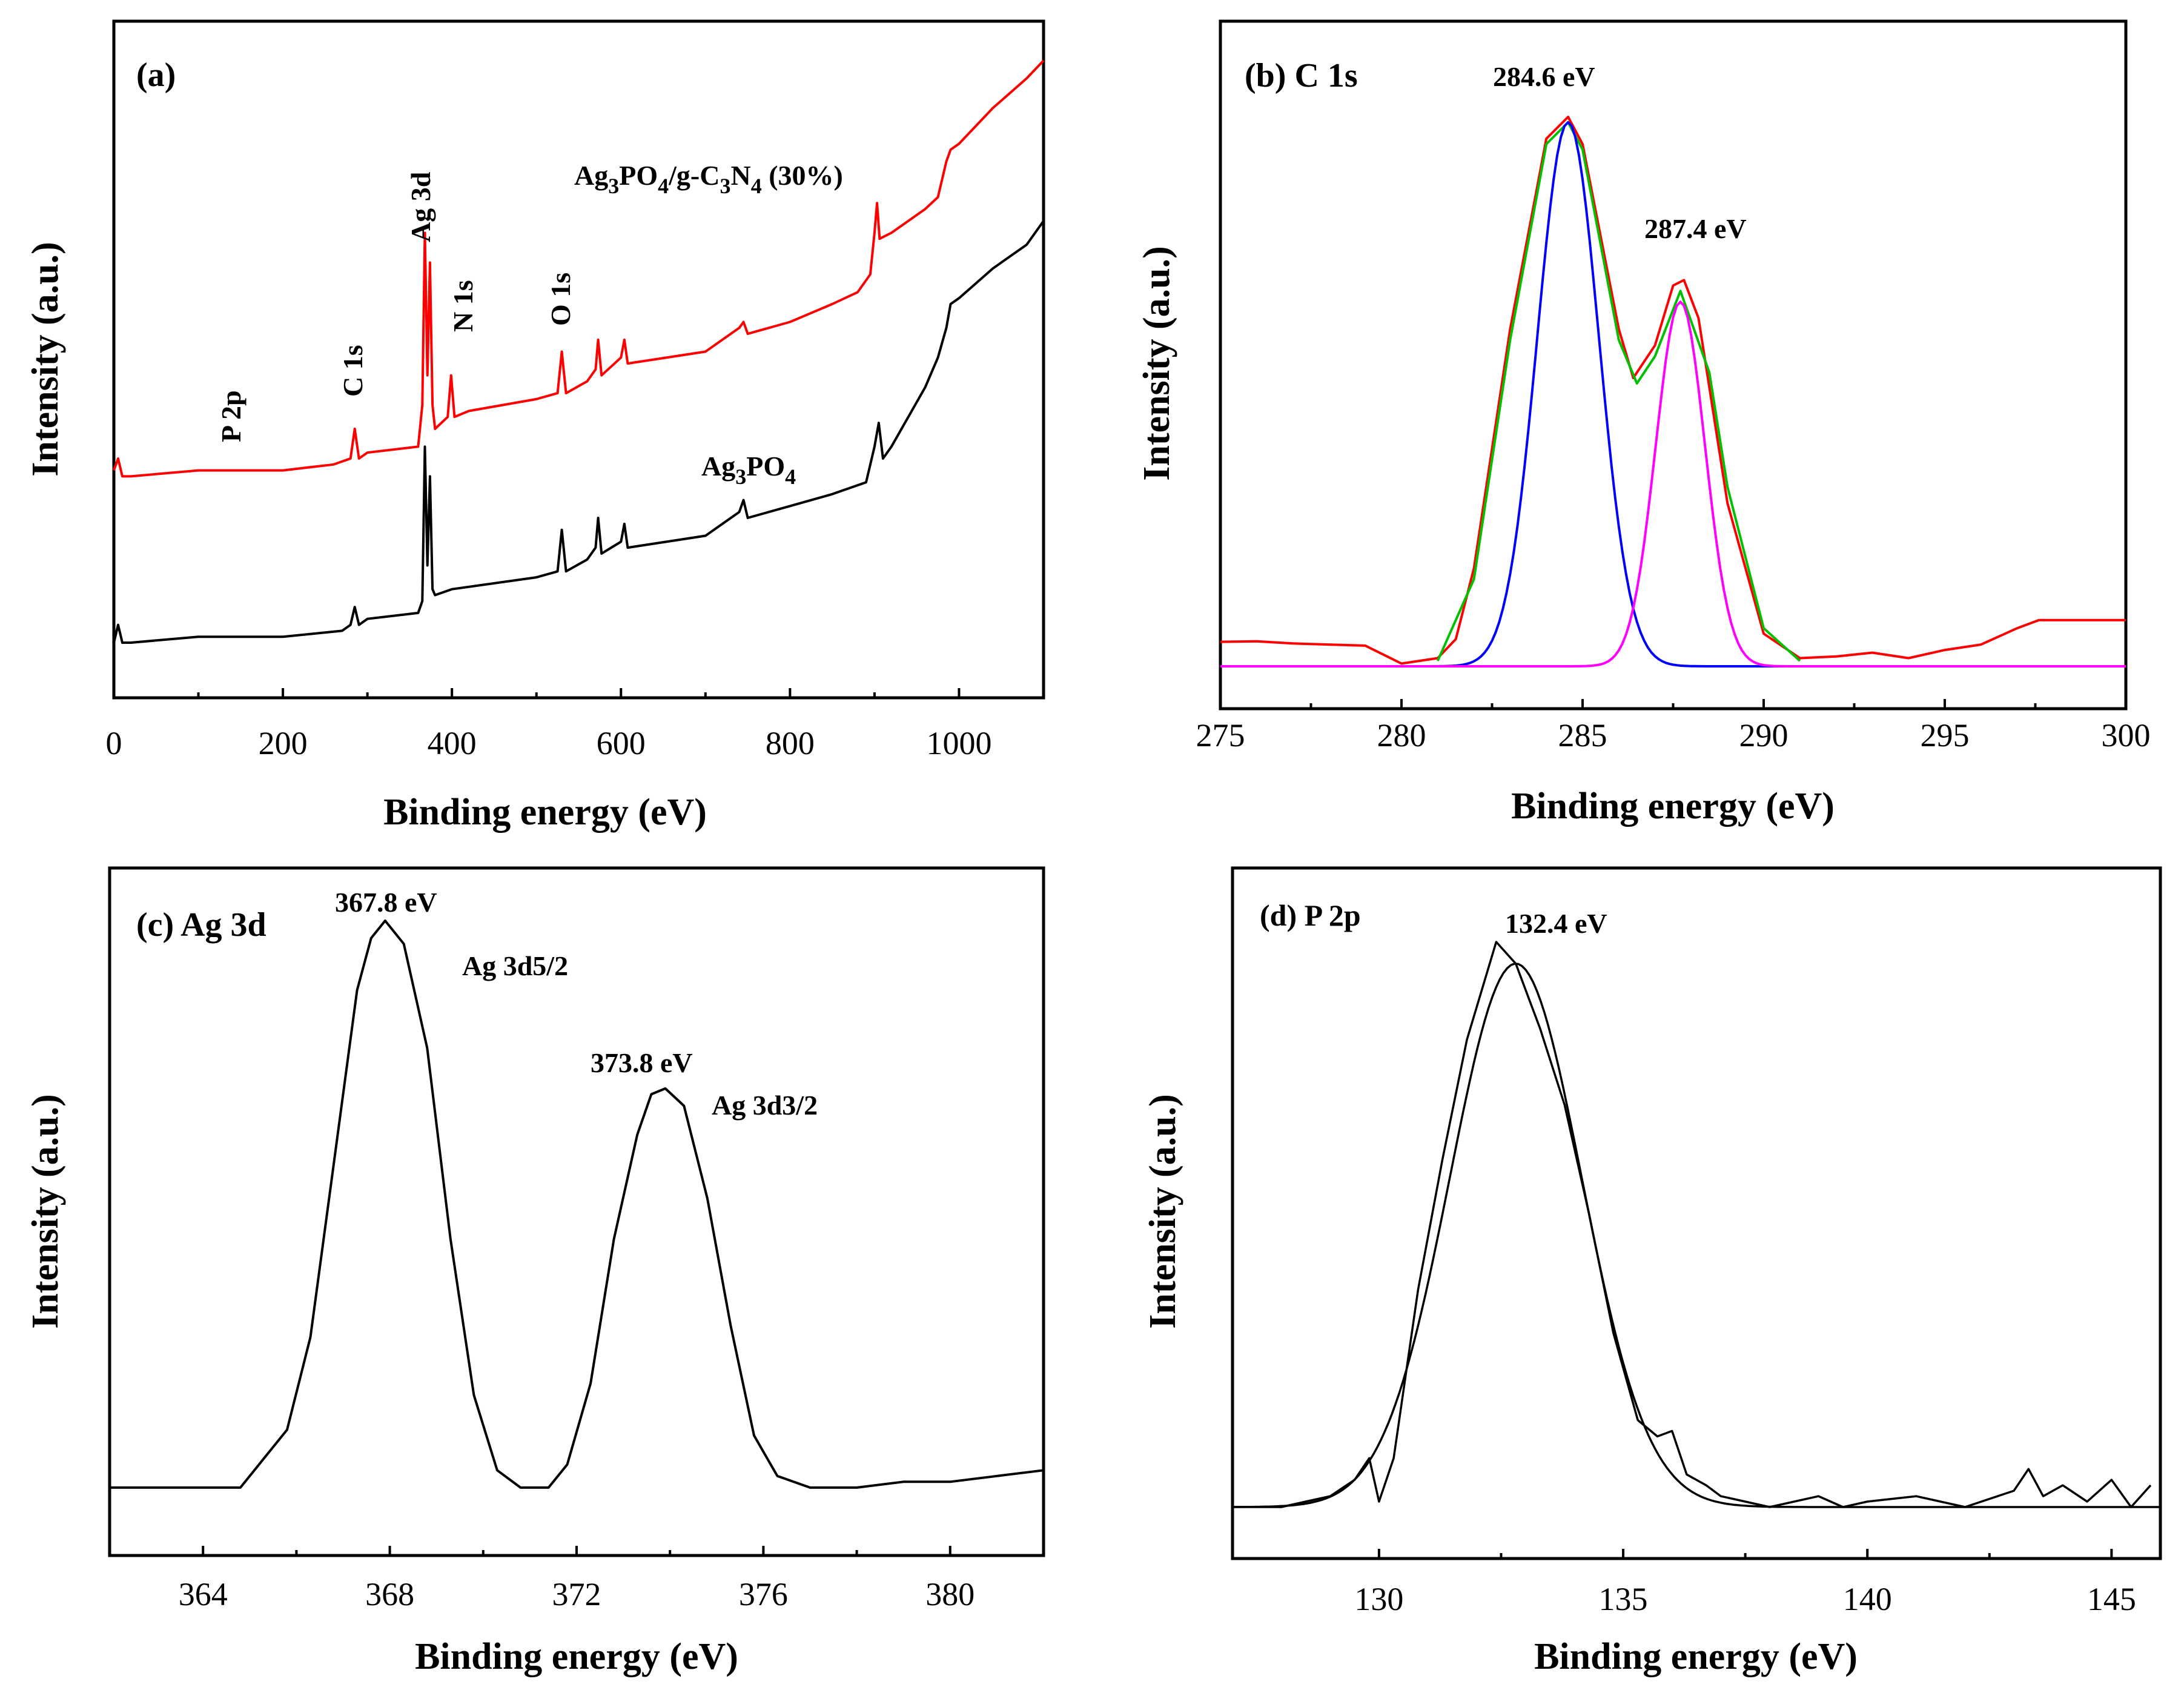  I want to click on panel-c-y-axis-title: Intensity (a.u.), so click(45, 1211).